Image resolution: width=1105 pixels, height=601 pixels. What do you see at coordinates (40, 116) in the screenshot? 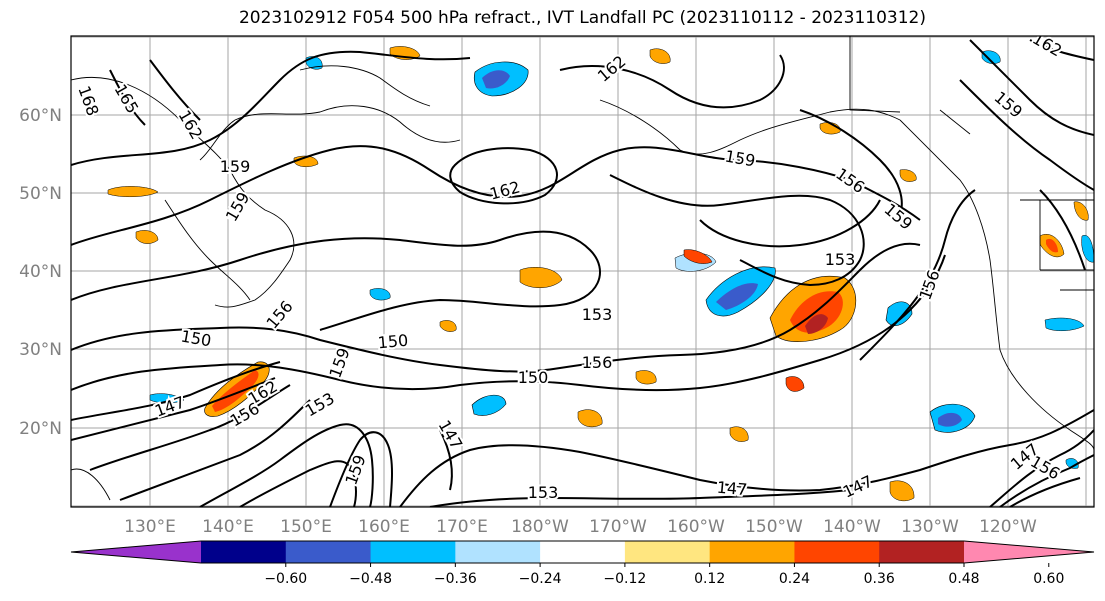
I see `latitude-label: 60°N` at bounding box center [40, 116].